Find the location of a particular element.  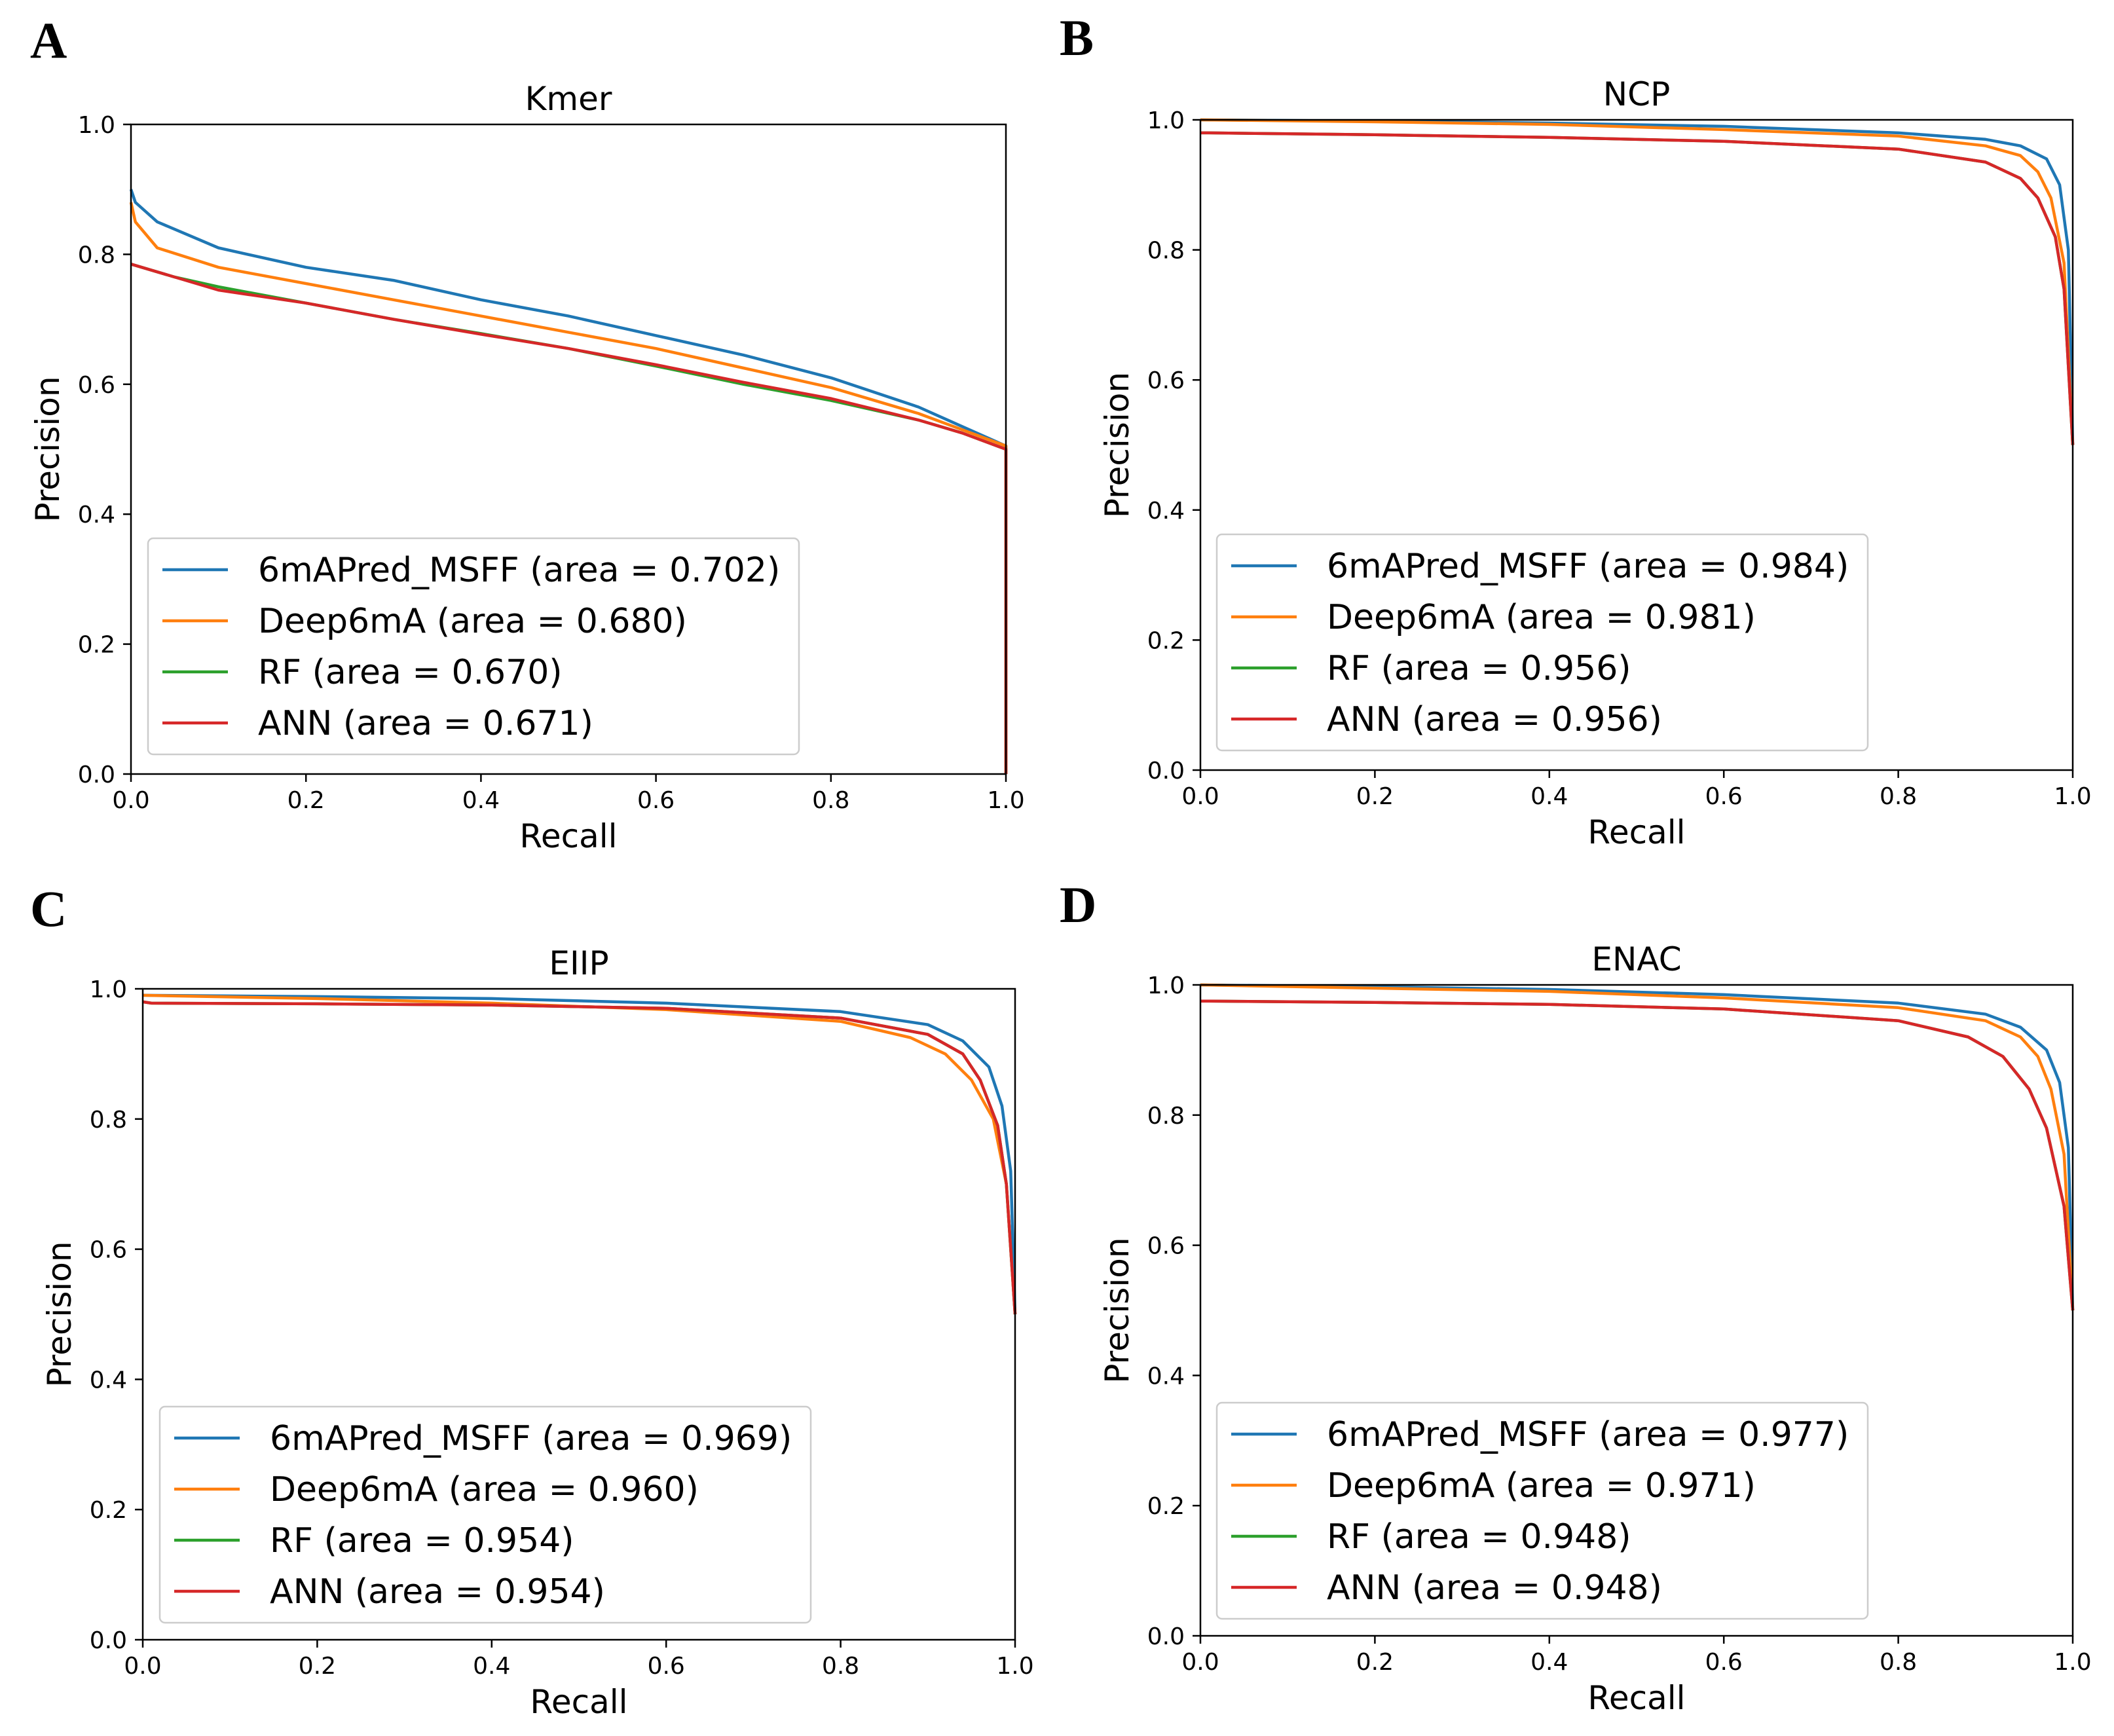

legend-entry: 6mAPred_MSFF (area = 0.977) is located at coordinates (1588, 1434).